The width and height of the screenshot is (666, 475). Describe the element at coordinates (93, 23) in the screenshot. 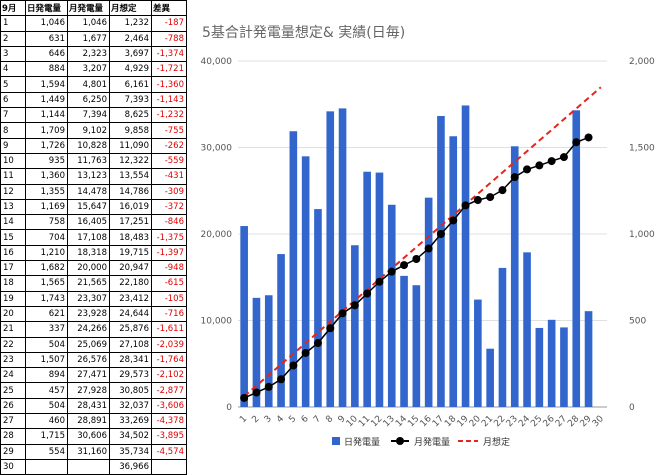

I see `table-row: 1 1,046 1,046 1,232 -187` at that location.